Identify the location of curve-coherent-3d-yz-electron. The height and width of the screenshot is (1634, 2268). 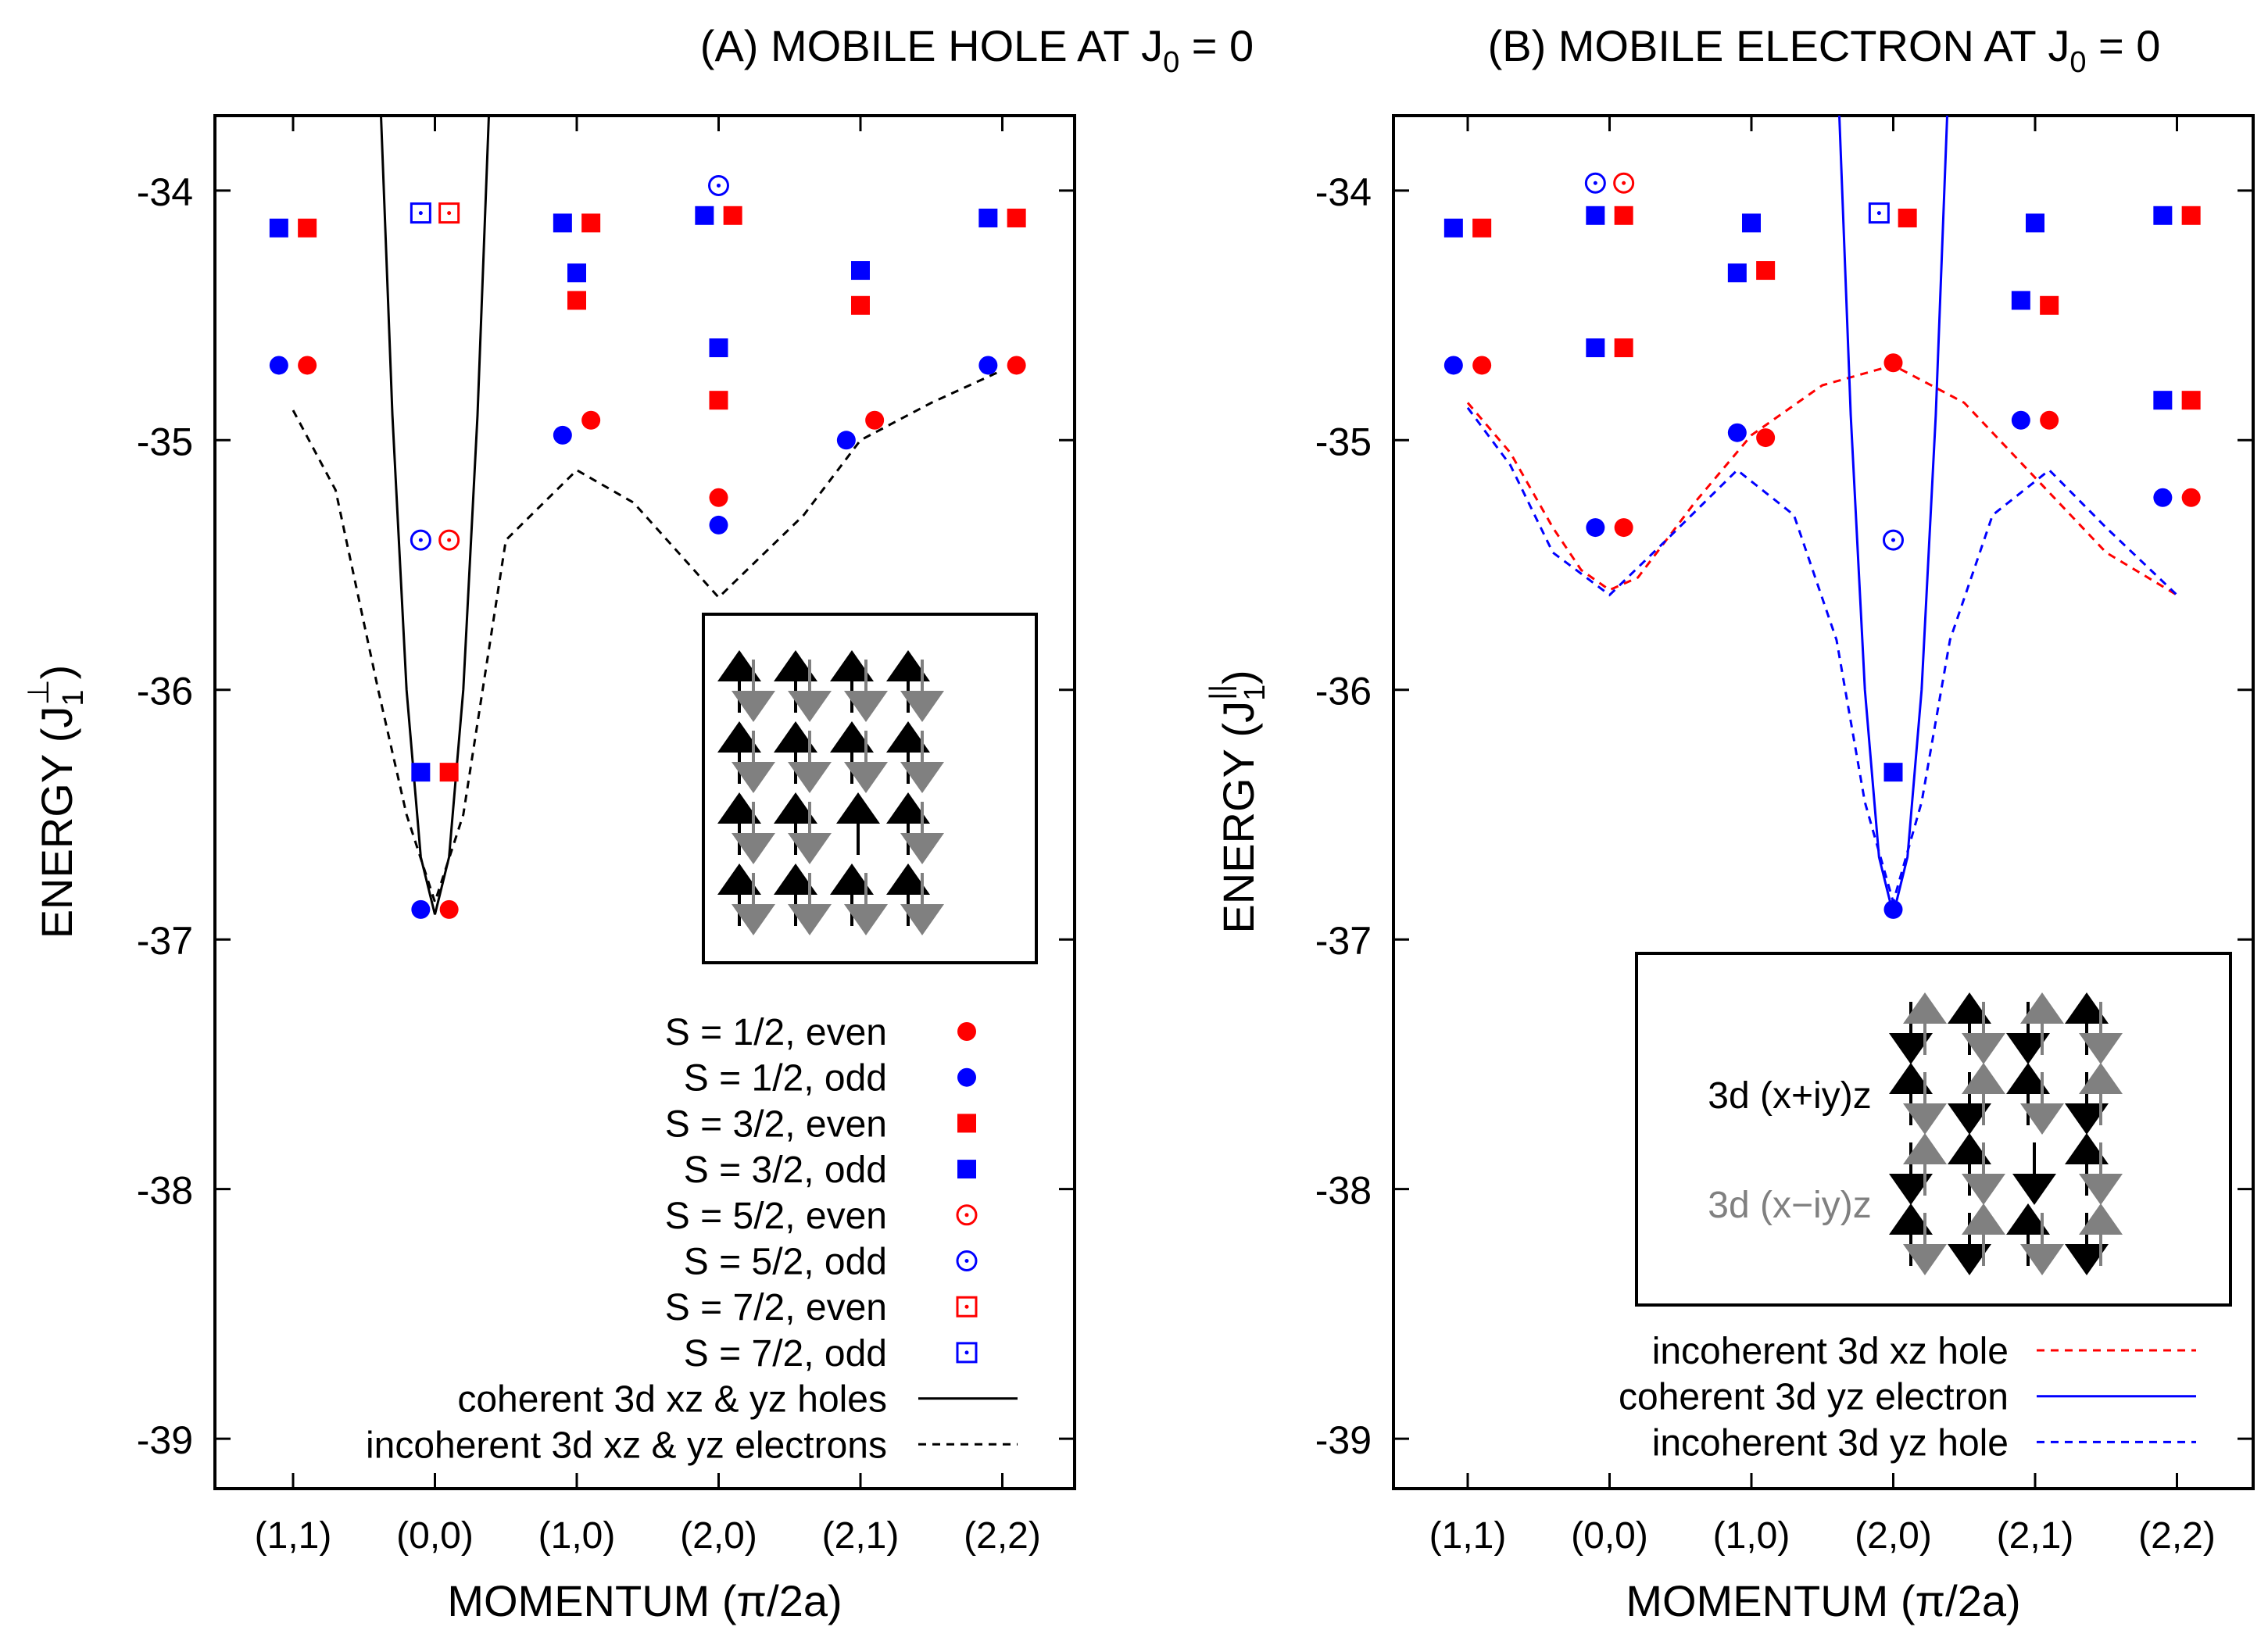
(1893, 515).